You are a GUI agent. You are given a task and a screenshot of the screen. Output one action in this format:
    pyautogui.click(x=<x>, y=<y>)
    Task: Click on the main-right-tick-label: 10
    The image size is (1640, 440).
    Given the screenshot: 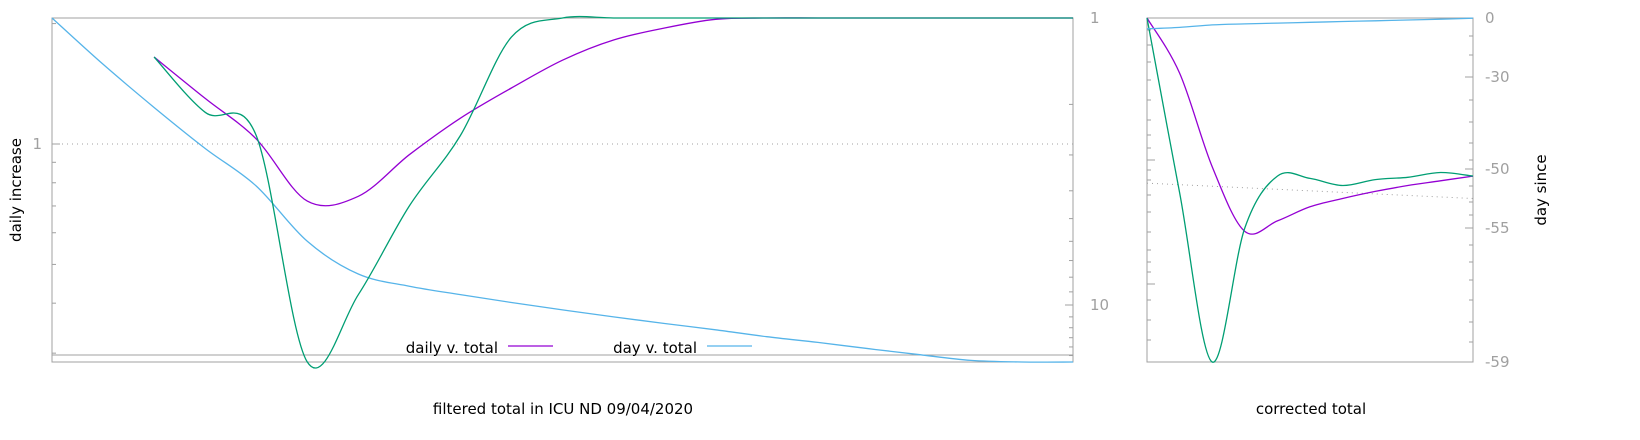 What is the action you would take?
    pyautogui.click(x=1099, y=305)
    